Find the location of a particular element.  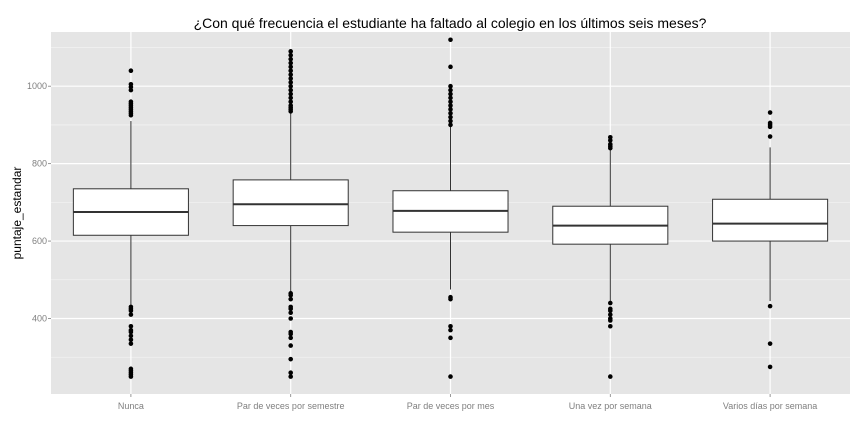

x-tick-label: Par de veces por semestre is located at coordinates (291, 406).